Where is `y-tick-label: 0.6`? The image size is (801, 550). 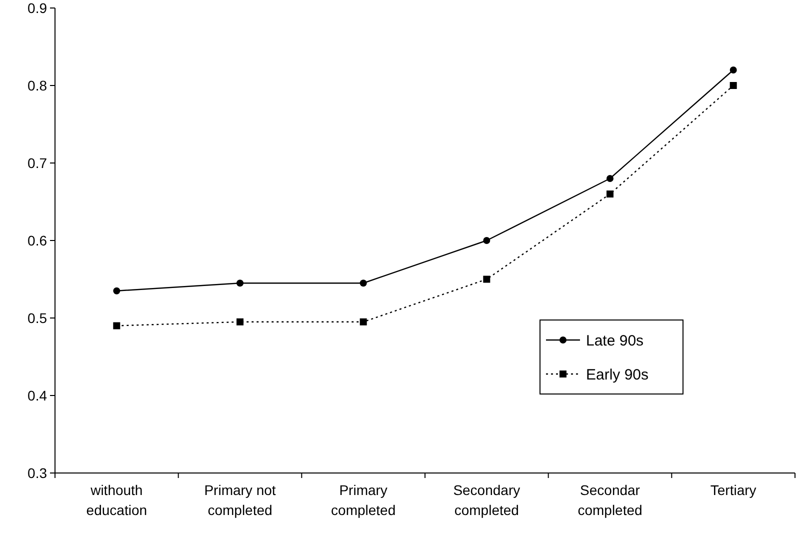
y-tick-label: 0.6 is located at coordinates (38, 240).